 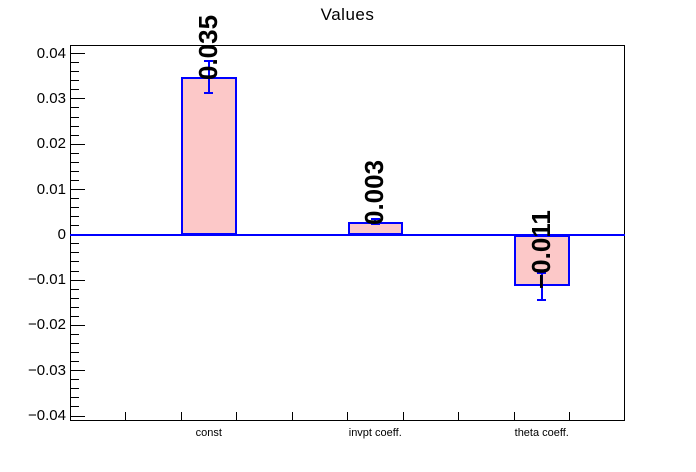 I want to click on y-axis-tick-label: 0, so click(x=61, y=234).